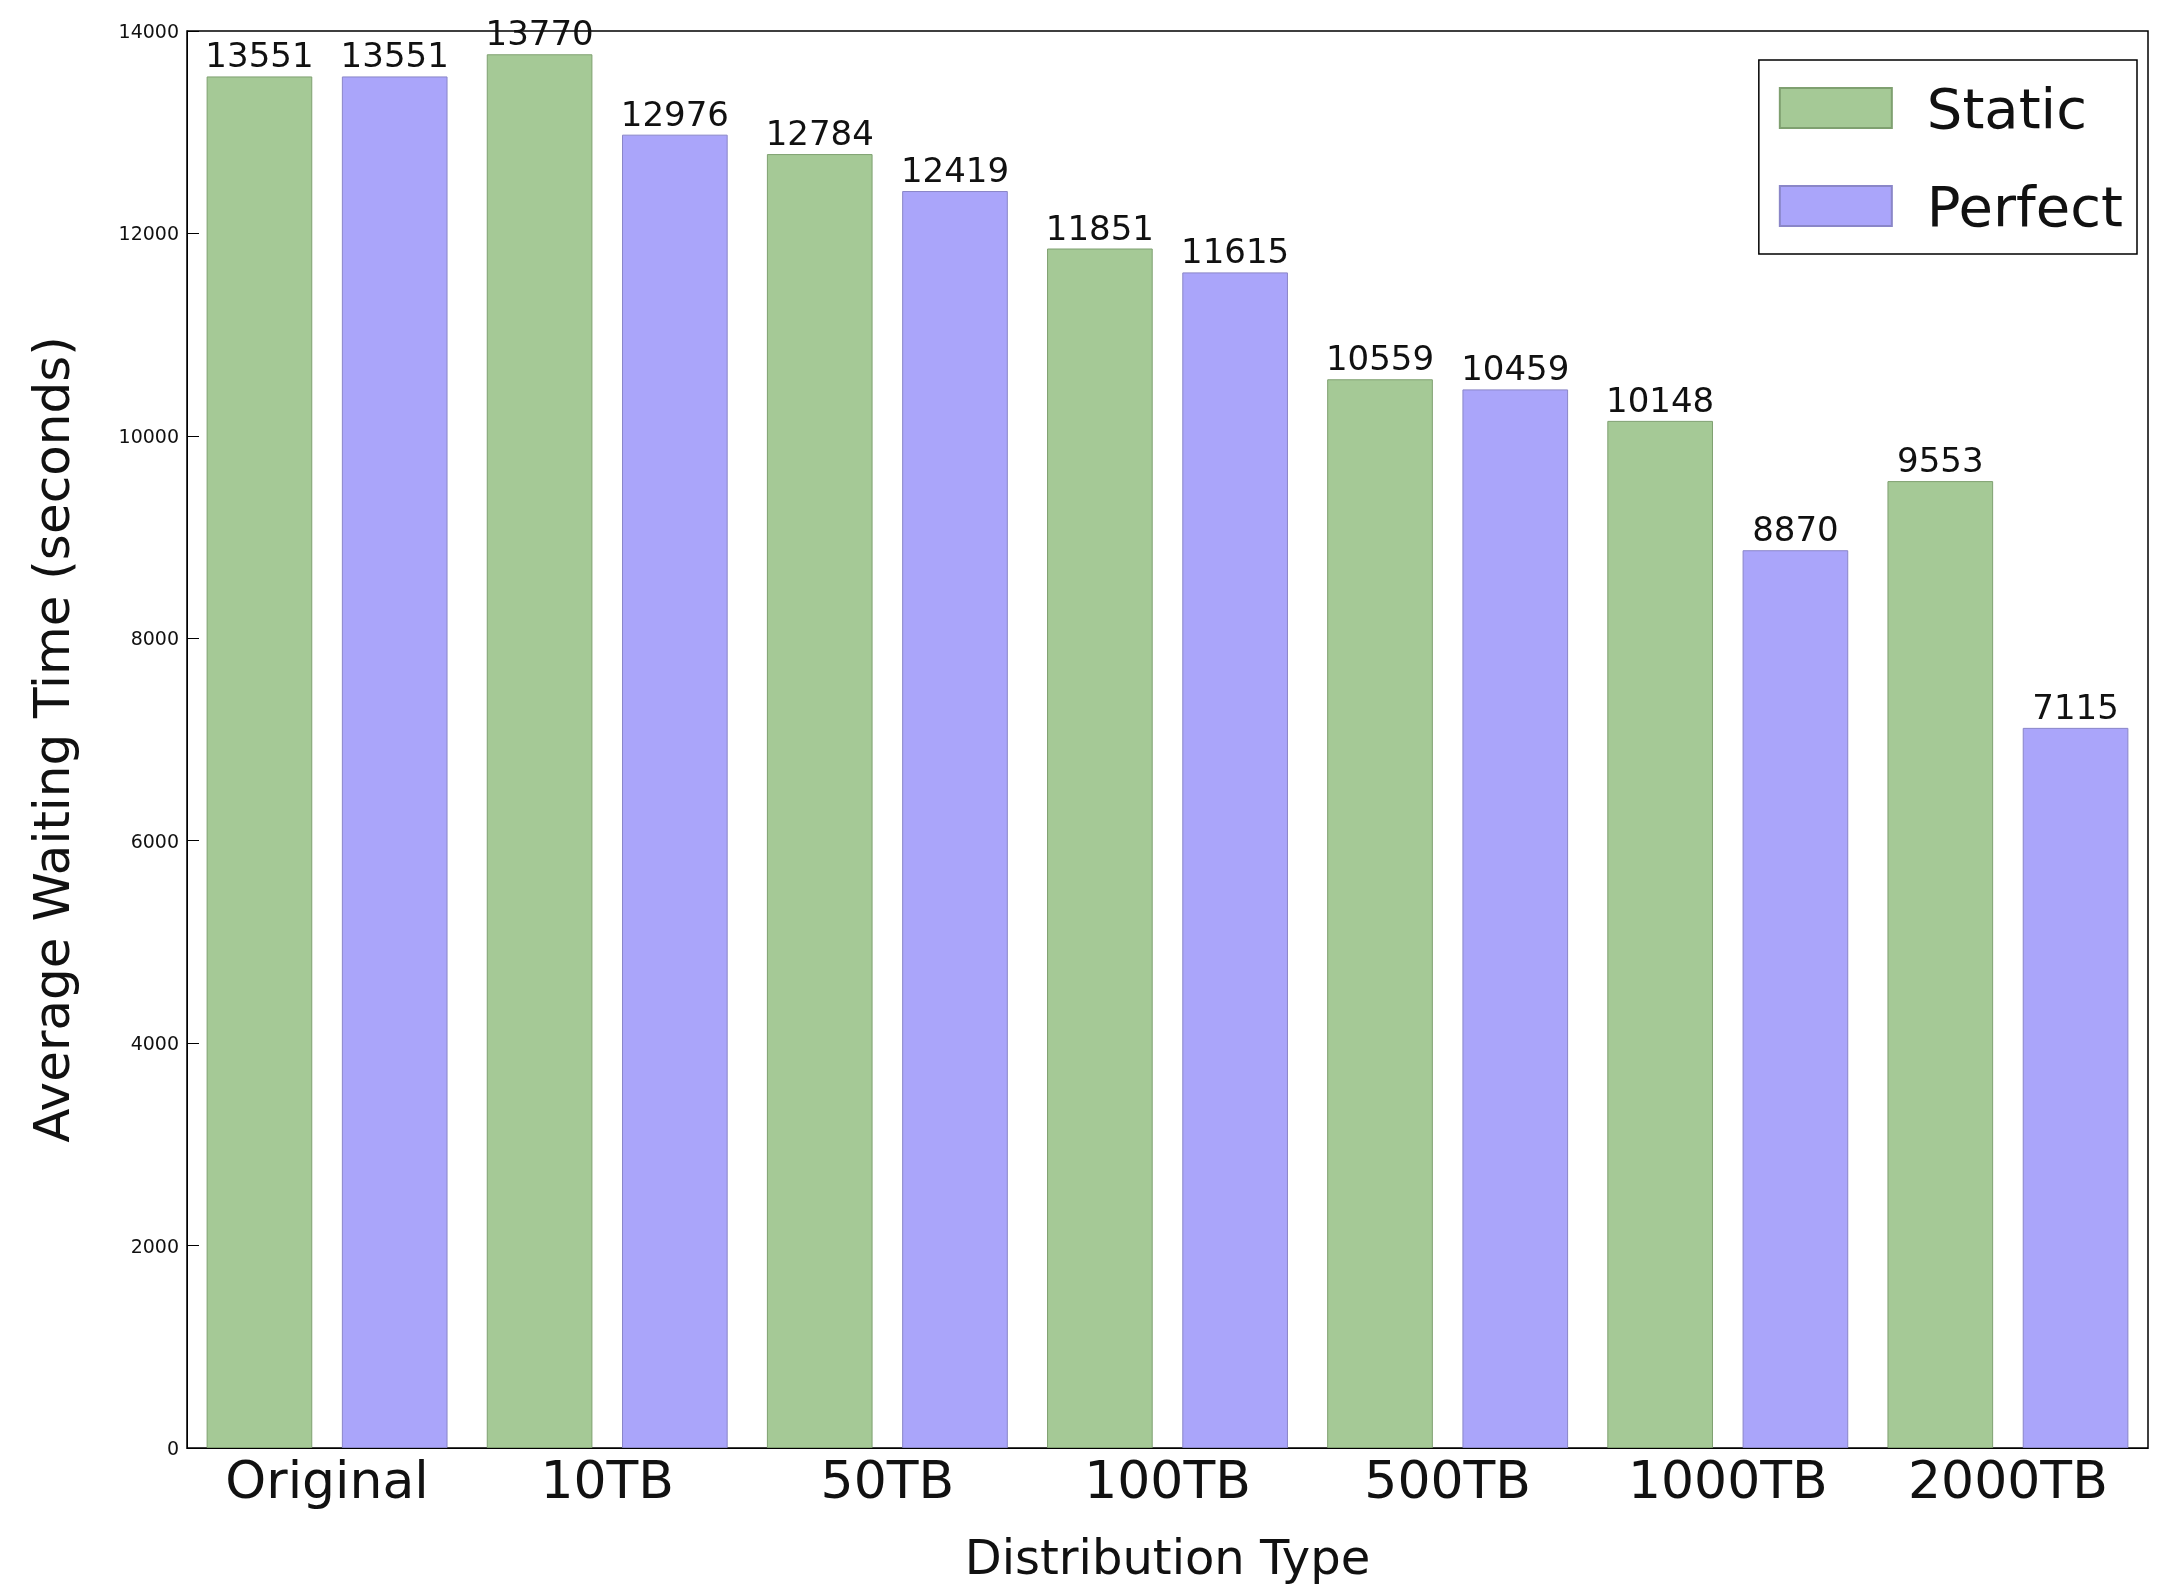 The image size is (2177, 1586). What do you see at coordinates (607, 1480) in the screenshot?
I see `x-tick-label: 10TB` at bounding box center [607, 1480].